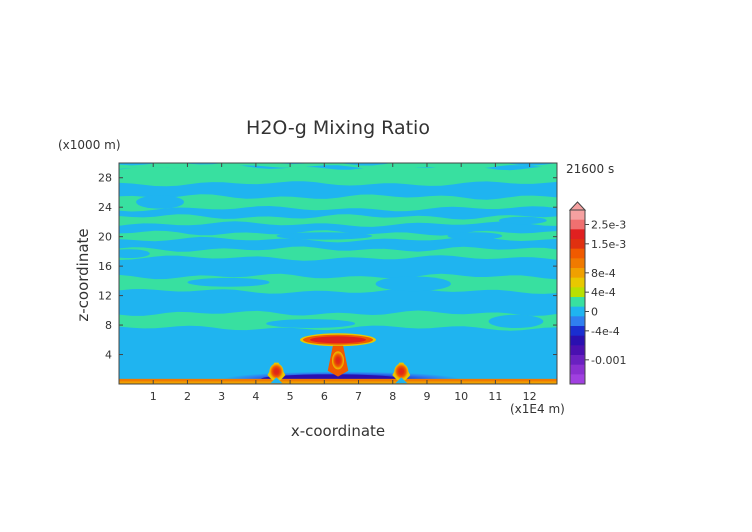 The image size is (752, 532). I want to click on right-updraft-base, so click(401, 380).